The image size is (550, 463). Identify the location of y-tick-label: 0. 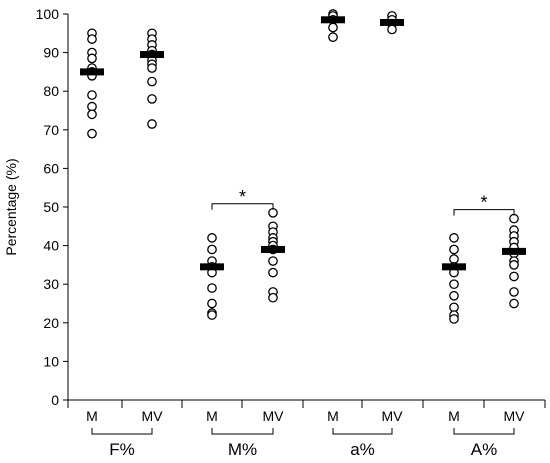
(55, 400).